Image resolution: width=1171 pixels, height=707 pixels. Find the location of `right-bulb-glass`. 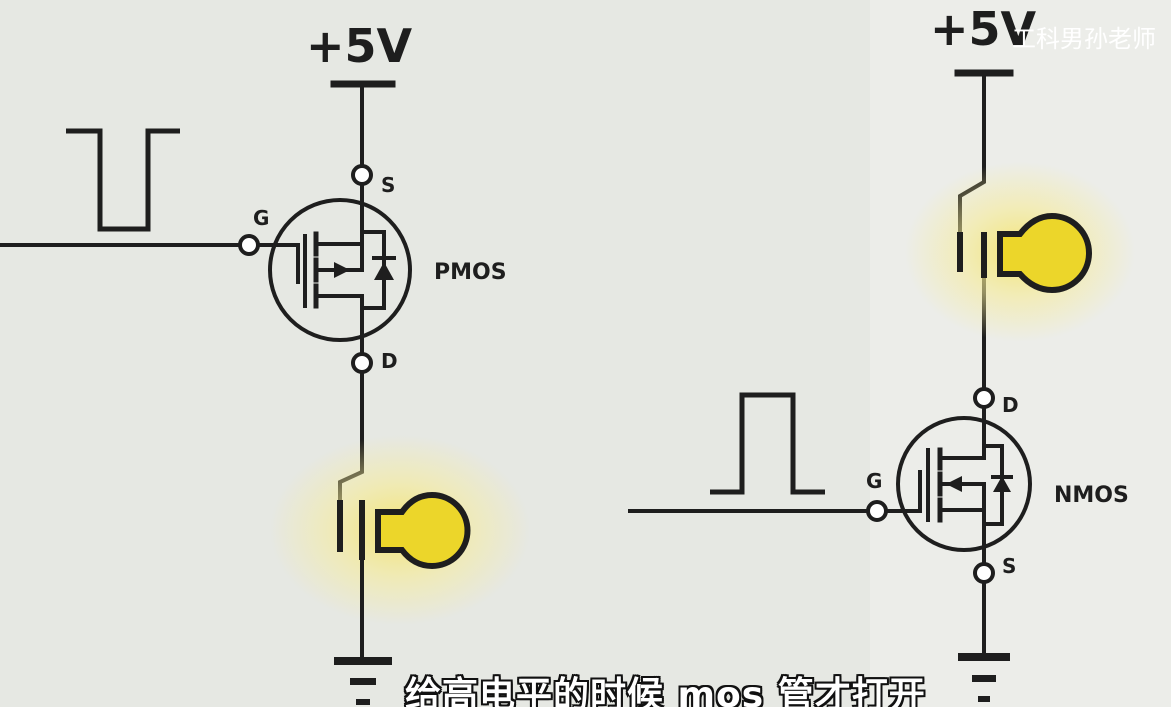

right-bulb-glass is located at coordinates (1044, 253).